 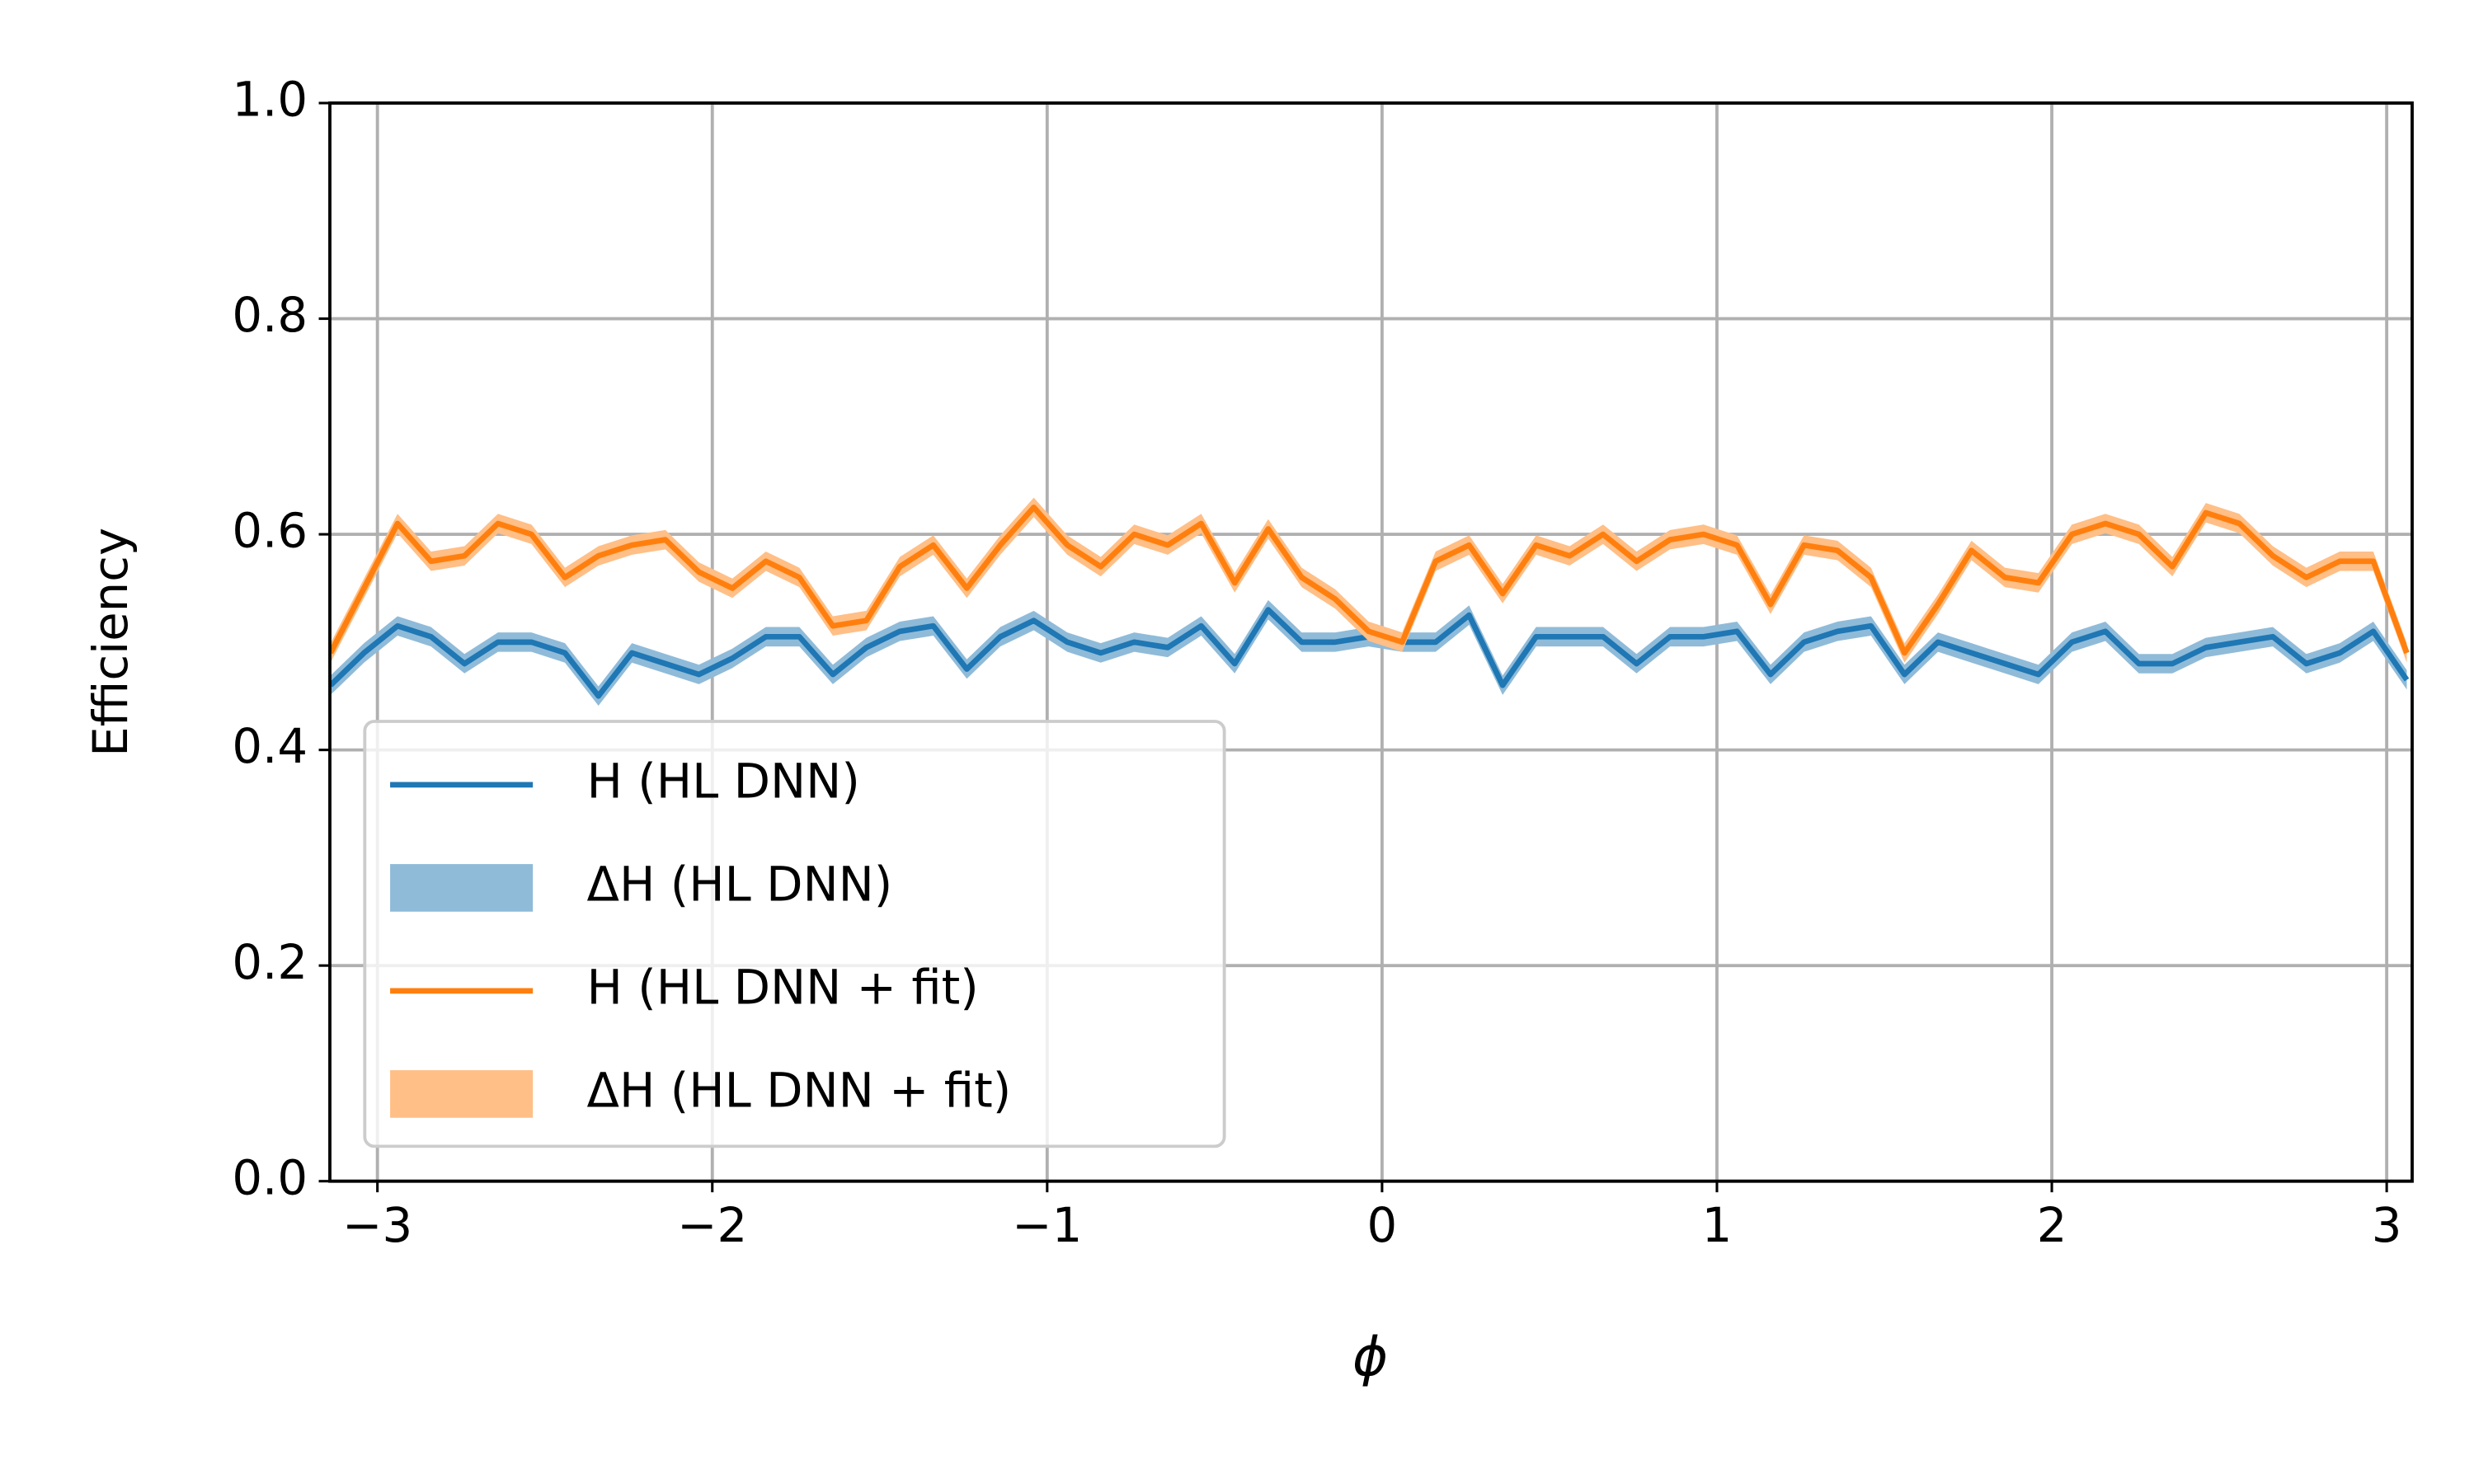 I want to click on x-tick-label: 1, so click(x=1717, y=1225).